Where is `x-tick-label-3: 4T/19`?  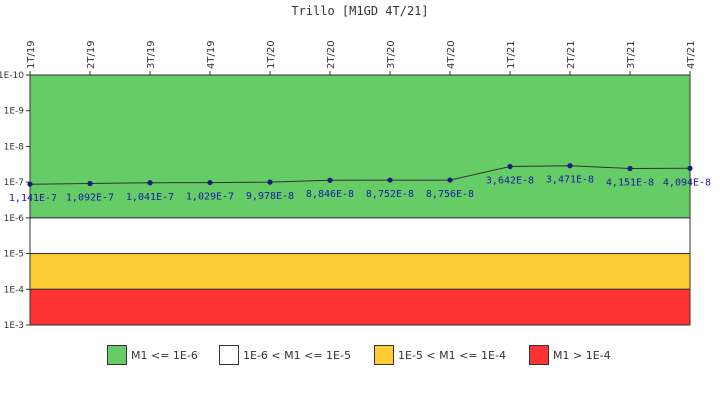 x-tick-label-3: 4T/19 is located at coordinates (211, 54).